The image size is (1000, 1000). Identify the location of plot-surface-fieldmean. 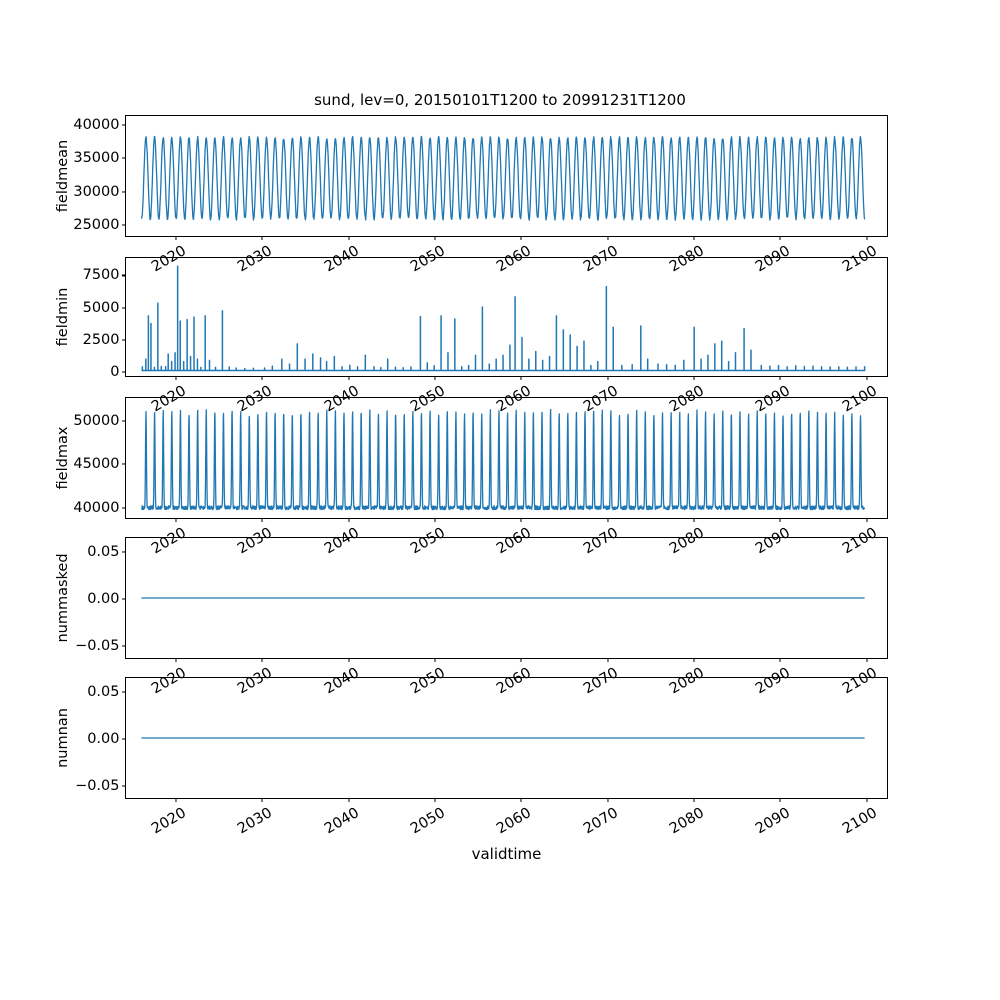
(506, 176).